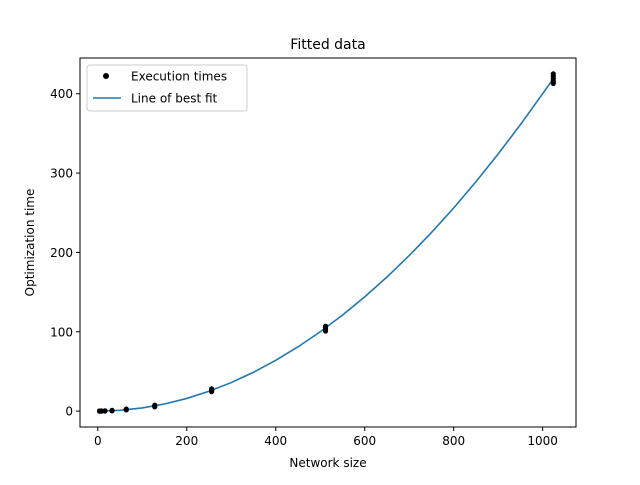 Image resolution: width=640 pixels, height=485 pixels. What do you see at coordinates (453, 441) in the screenshot?
I see `x-tick-label-800: 800` at bounding box center [453, 441].